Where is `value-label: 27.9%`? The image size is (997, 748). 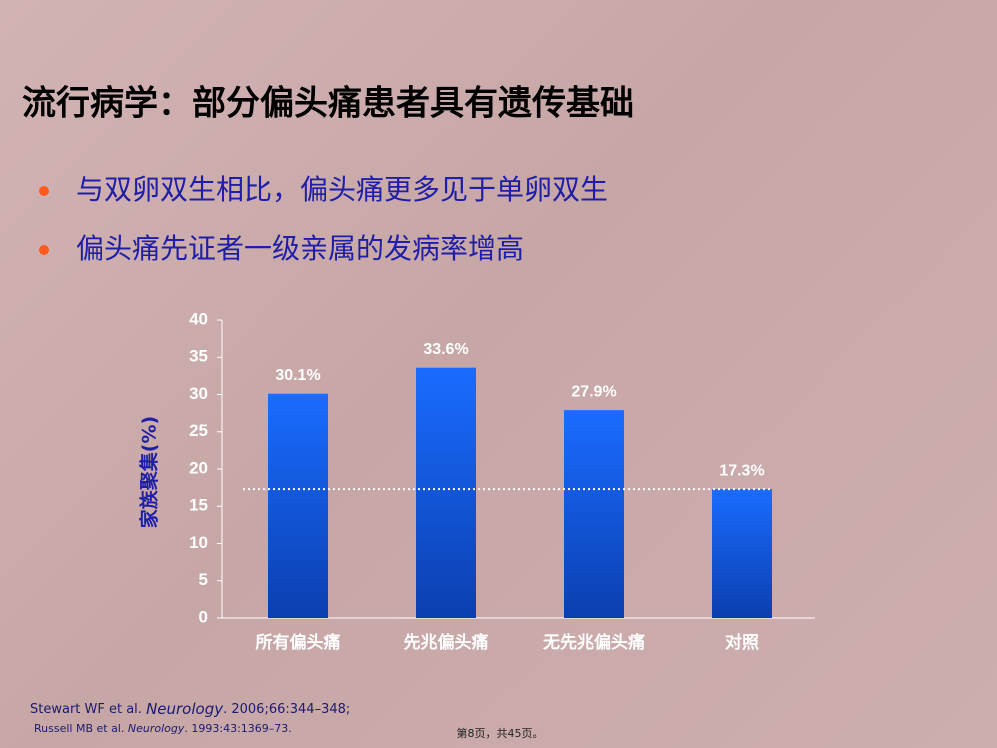 value-label: 27.9% is located at coordinates (593, 391).